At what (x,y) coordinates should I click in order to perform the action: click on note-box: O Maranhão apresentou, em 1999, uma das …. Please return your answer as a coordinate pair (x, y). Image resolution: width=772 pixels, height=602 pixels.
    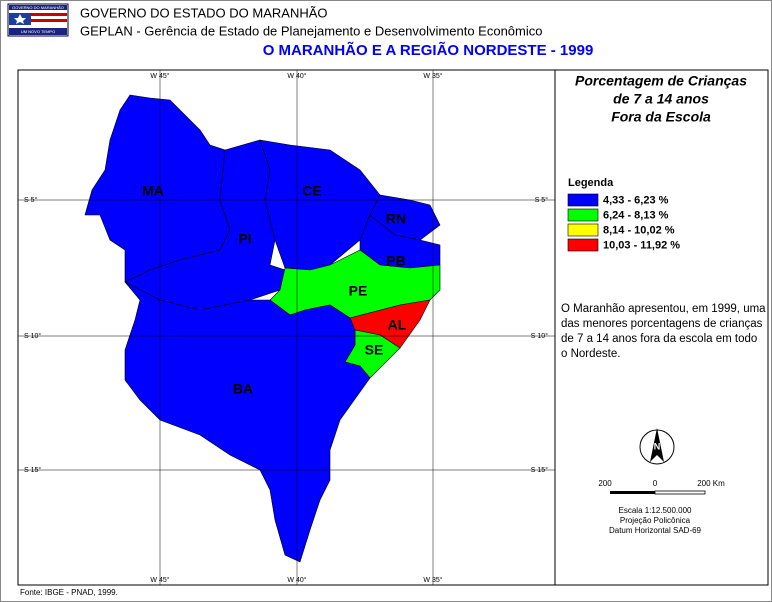
    Looking at the image, I should click on (663, 331).